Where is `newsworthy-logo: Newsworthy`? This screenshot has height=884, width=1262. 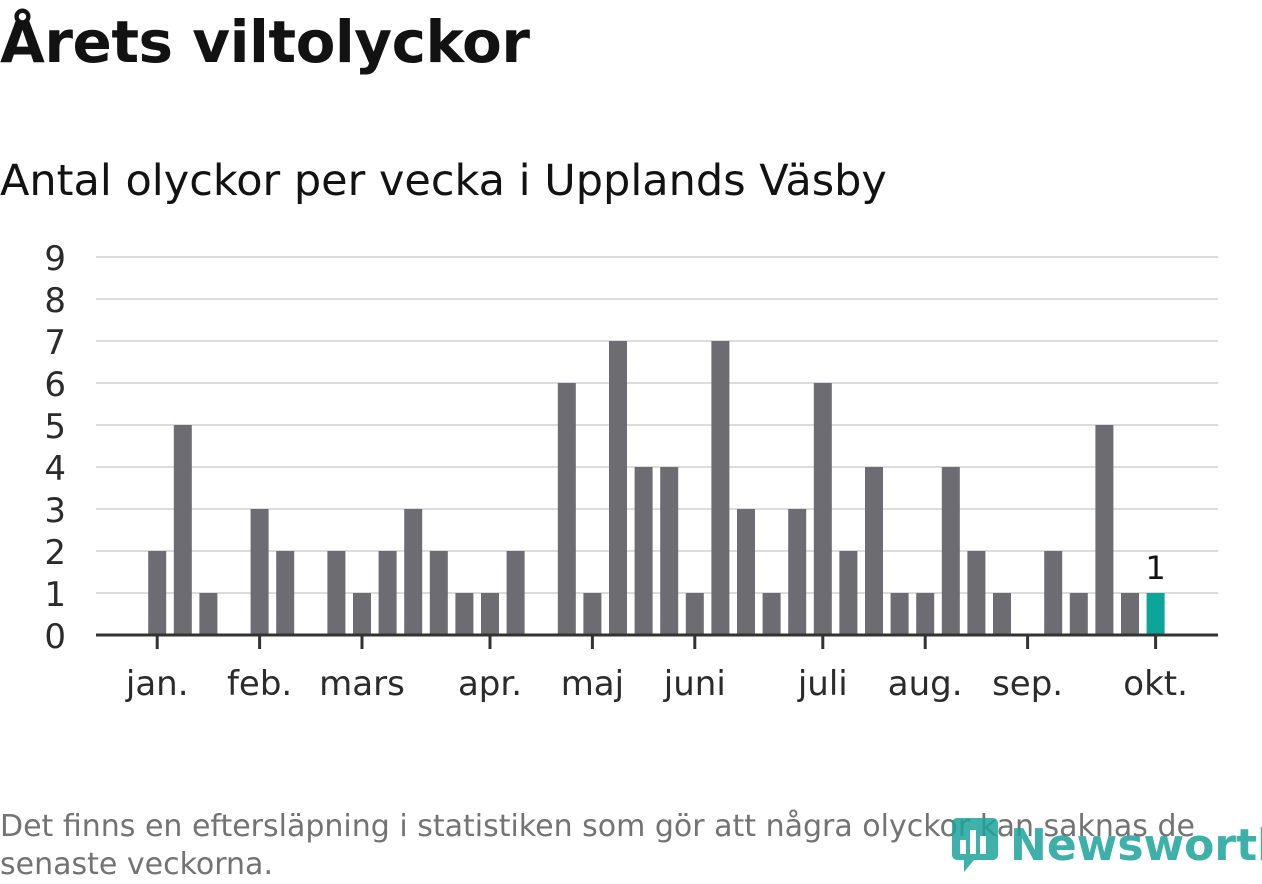
newsworthy-logo: Newsworthy is located at coordinates (1106, 845).